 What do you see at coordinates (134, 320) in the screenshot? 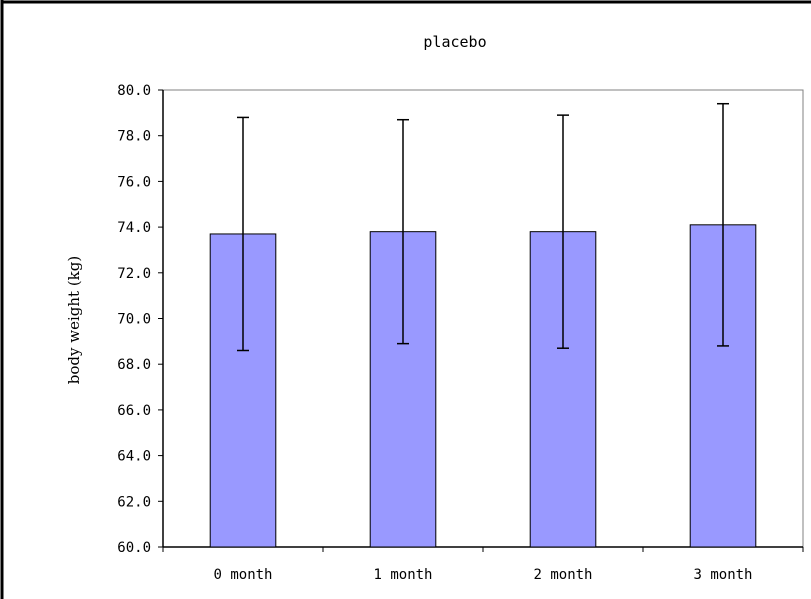
I see `y-tick-label: 70.0` at bounding box center [134, 320].